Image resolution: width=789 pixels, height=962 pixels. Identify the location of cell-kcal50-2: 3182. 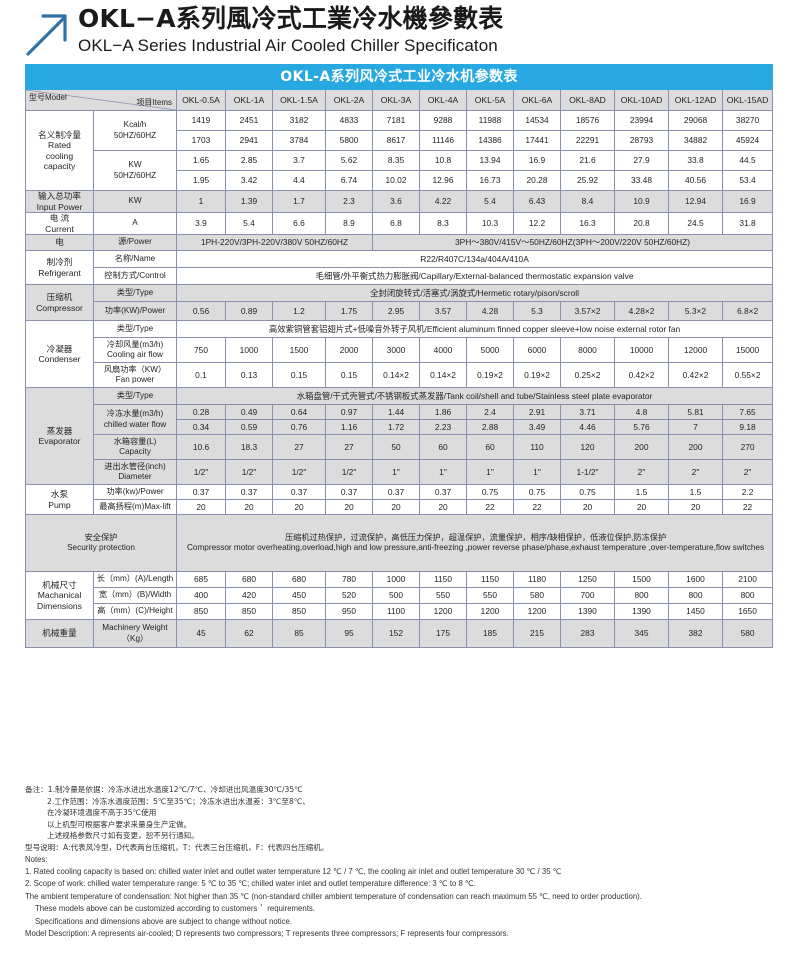
(299, 120).